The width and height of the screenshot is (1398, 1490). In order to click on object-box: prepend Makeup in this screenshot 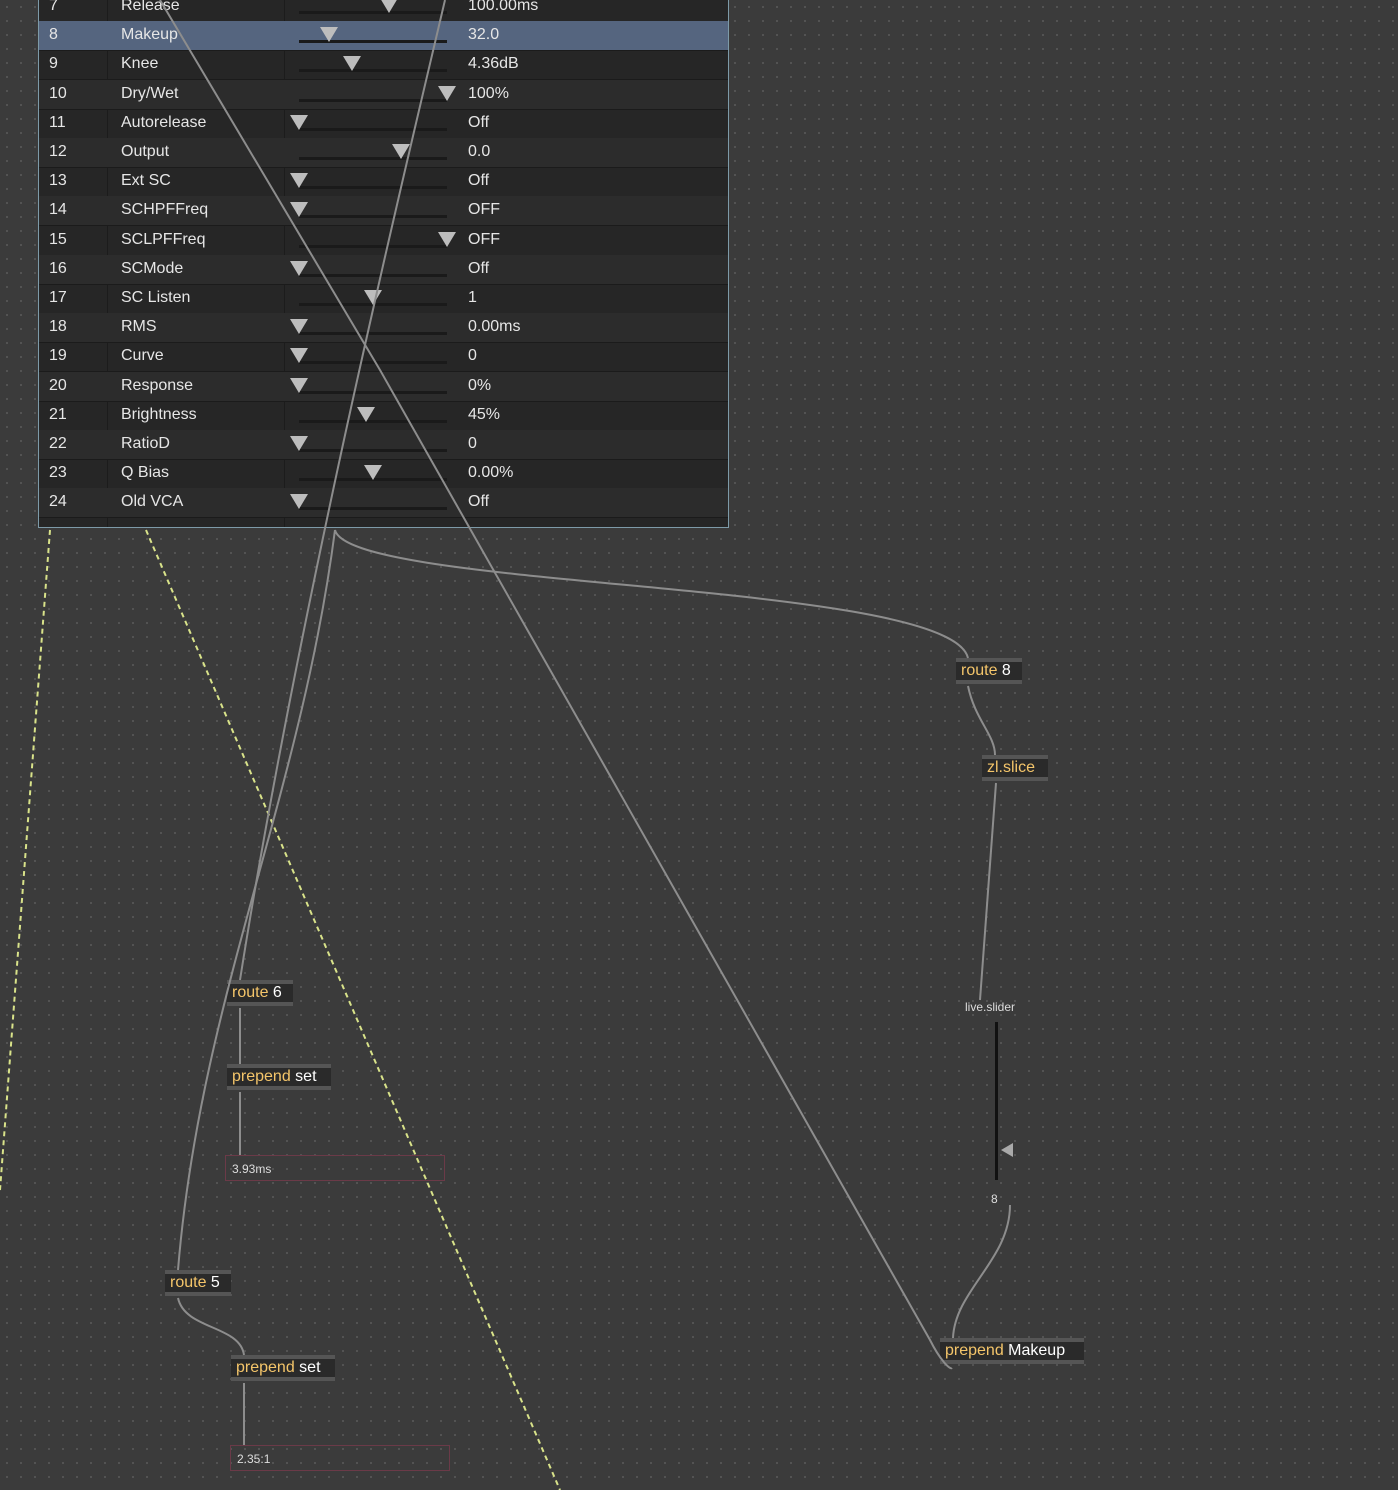, I will do `click(1012, 1351)`.